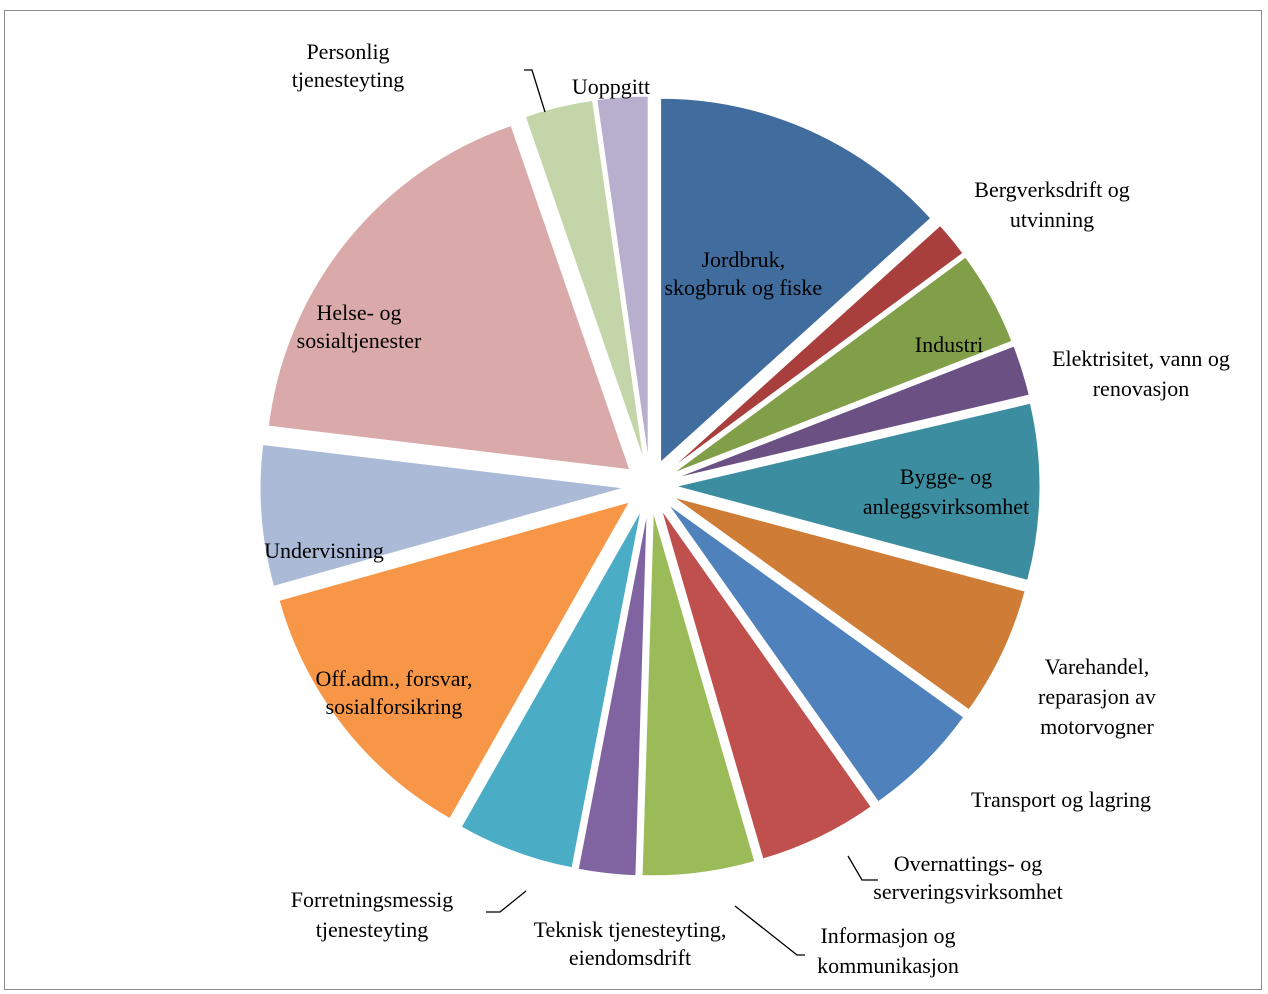  What do you see at coordinates (968, 863) in the screenshot?
I see `slice-label-line: Overnattings- og` at bounding box center [968, 863].